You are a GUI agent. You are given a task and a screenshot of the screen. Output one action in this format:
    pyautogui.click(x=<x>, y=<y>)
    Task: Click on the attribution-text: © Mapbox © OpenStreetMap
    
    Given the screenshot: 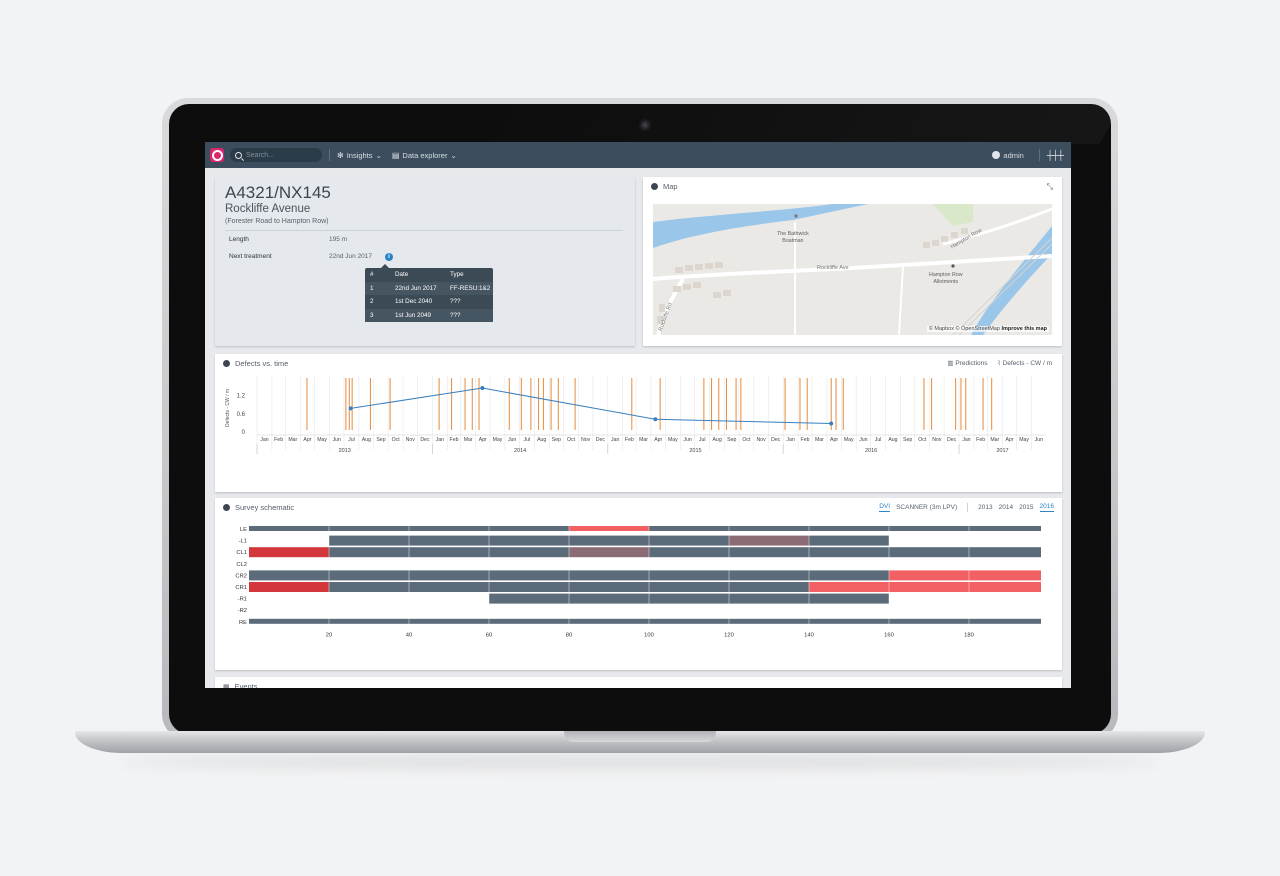 What is the action you would take?
    pyautogui.click(x=964, y=329)
    